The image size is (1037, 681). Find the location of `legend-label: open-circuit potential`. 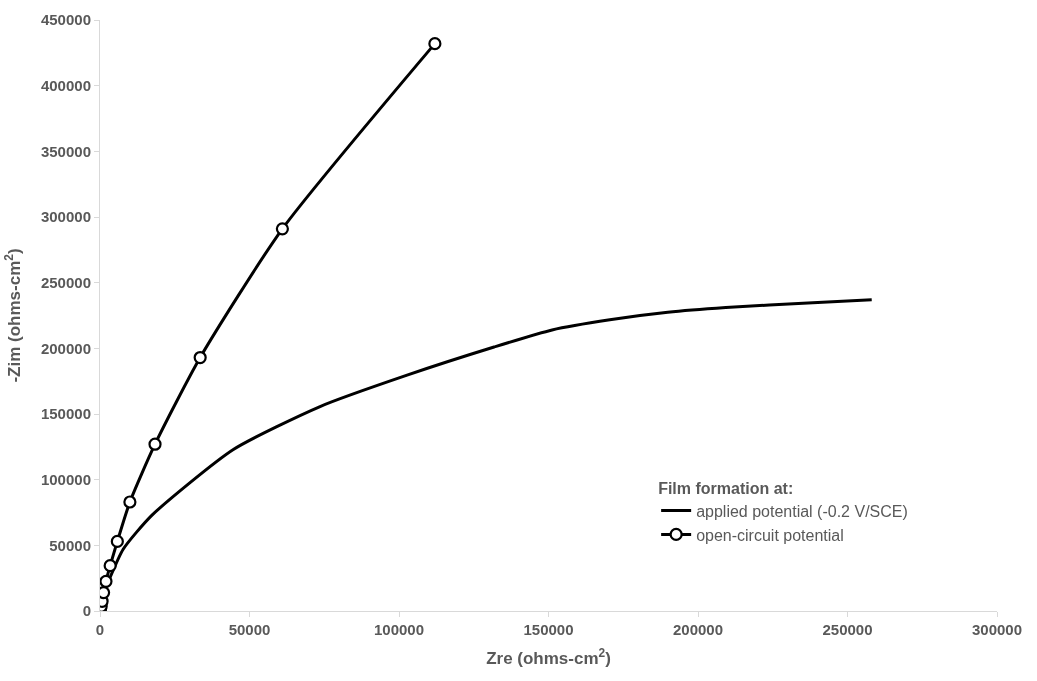

legend-label: open-circuit potential is located at coordinates (770, 535).